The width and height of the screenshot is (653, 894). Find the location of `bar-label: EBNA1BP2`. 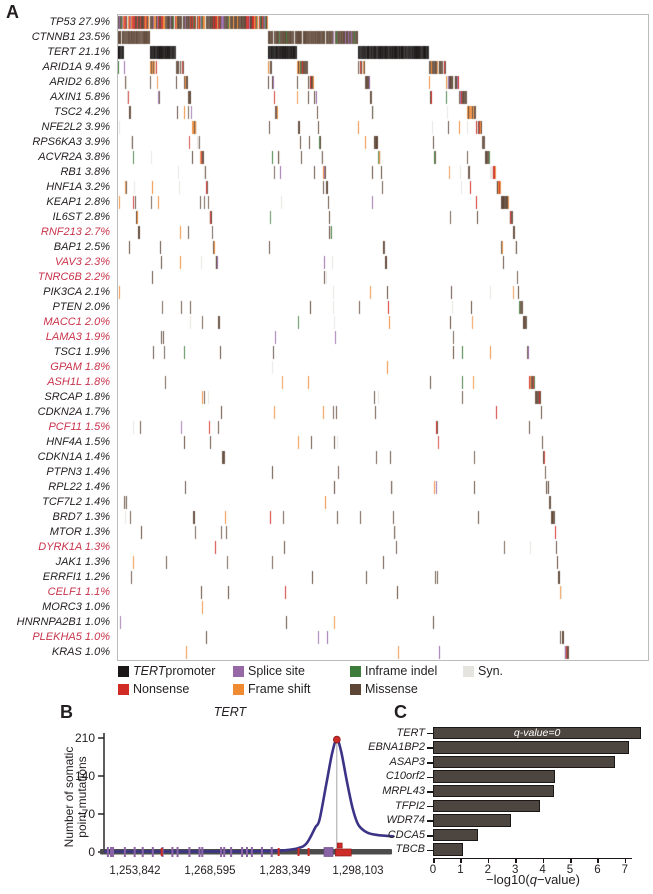

bar-label: EBNA1BP2 is located at coordinates (396, 747).